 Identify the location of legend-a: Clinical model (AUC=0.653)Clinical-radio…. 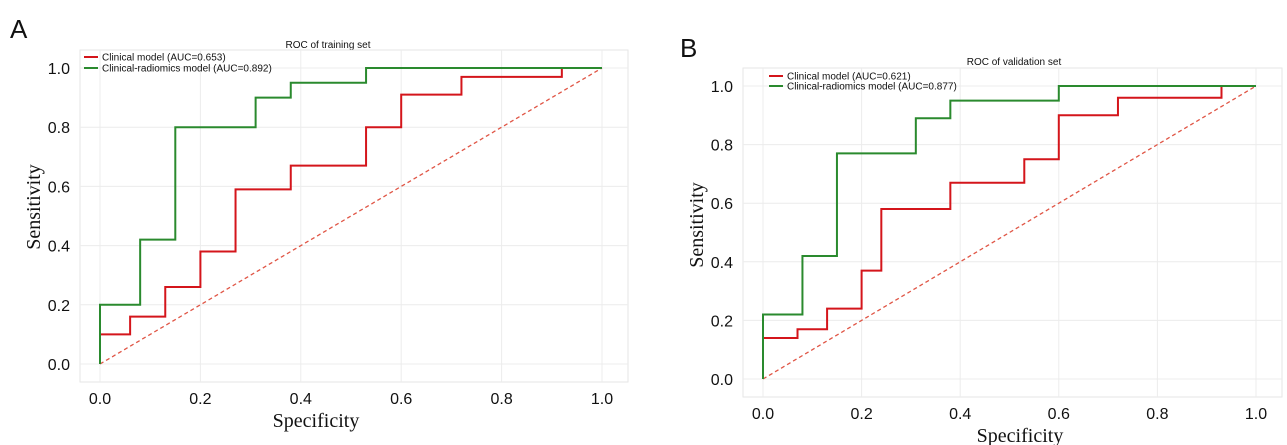
(178, 64).